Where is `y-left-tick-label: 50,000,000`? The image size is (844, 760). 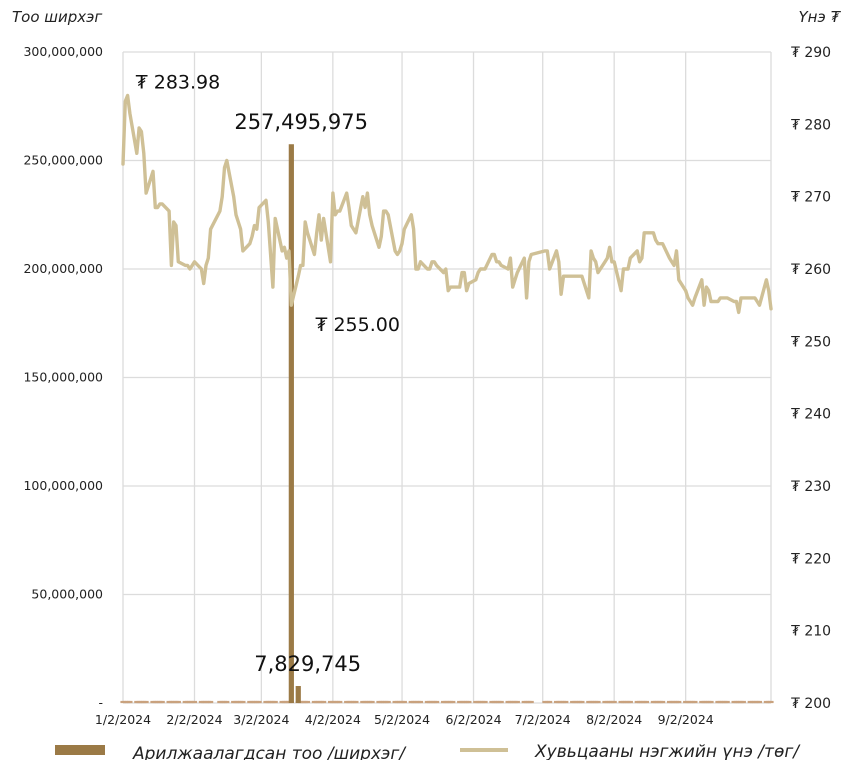 y-left-tick-label: 50,000,000 is located at coordinates (67, 594).